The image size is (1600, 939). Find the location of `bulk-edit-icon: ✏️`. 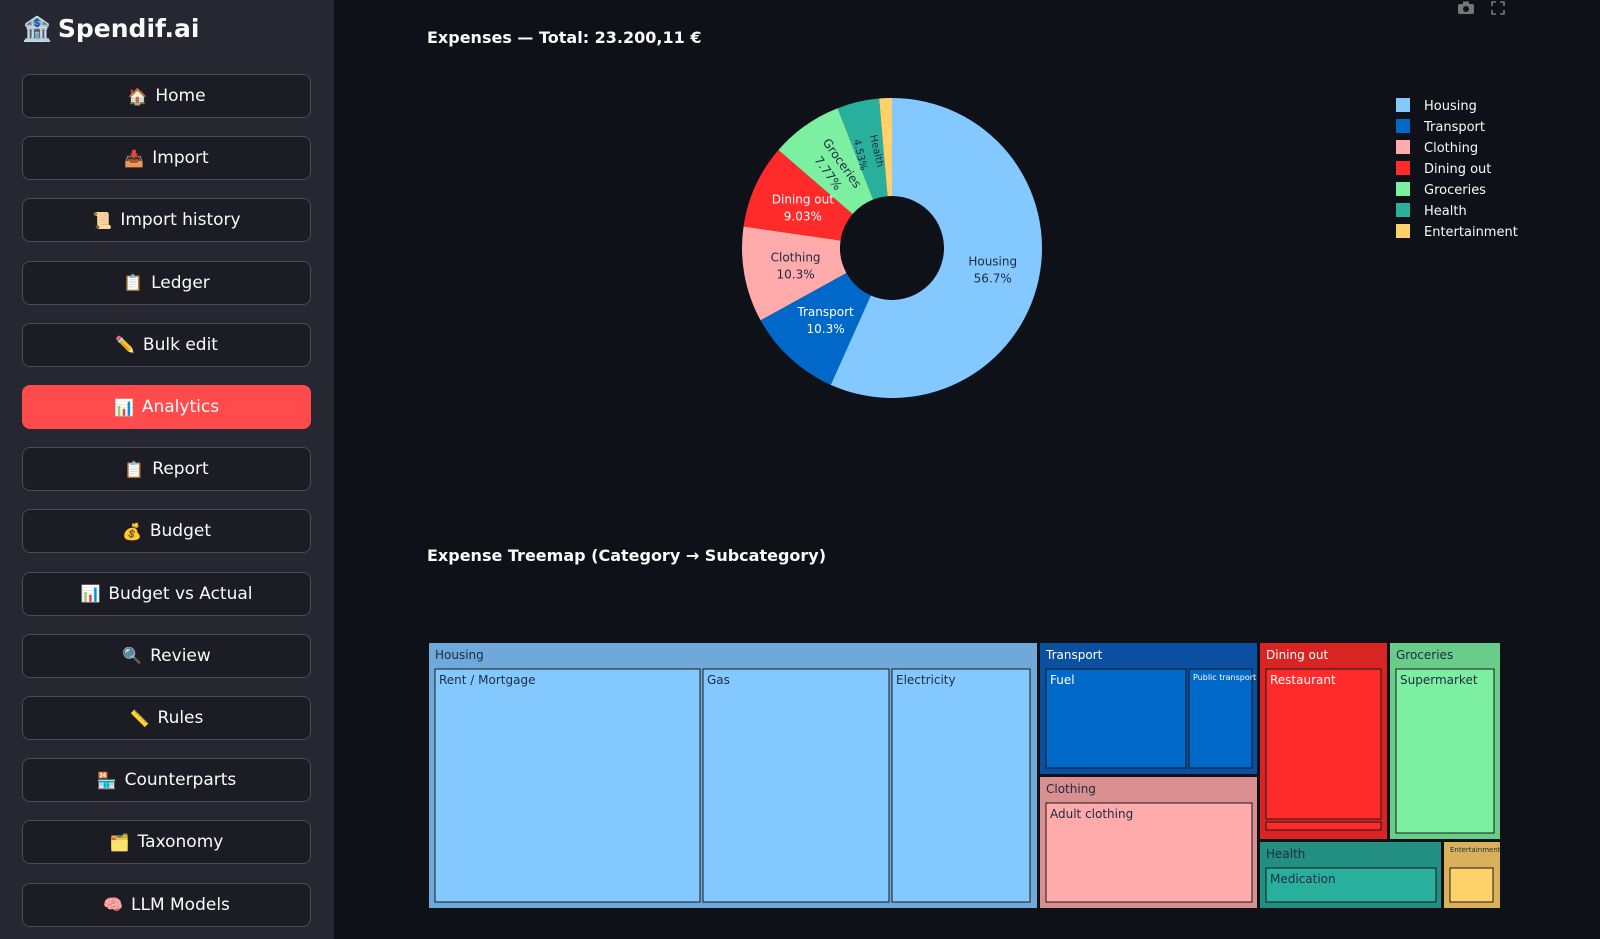

bulk-edit-icon: ✏️ is located at coordinates (125, 345).